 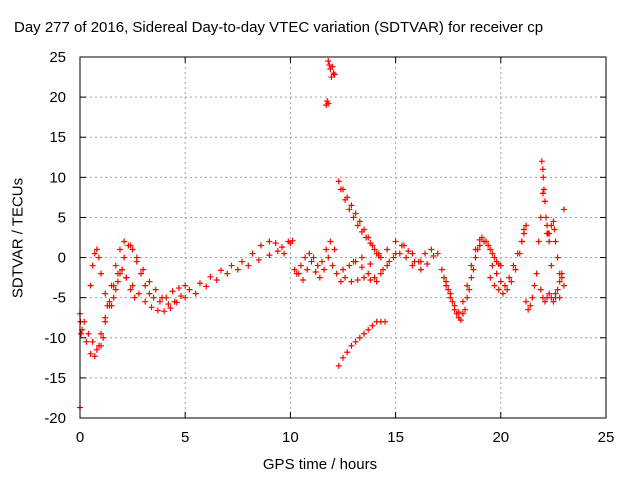 I want to click on x-tick-label: 20, so click(x=500, y=437).